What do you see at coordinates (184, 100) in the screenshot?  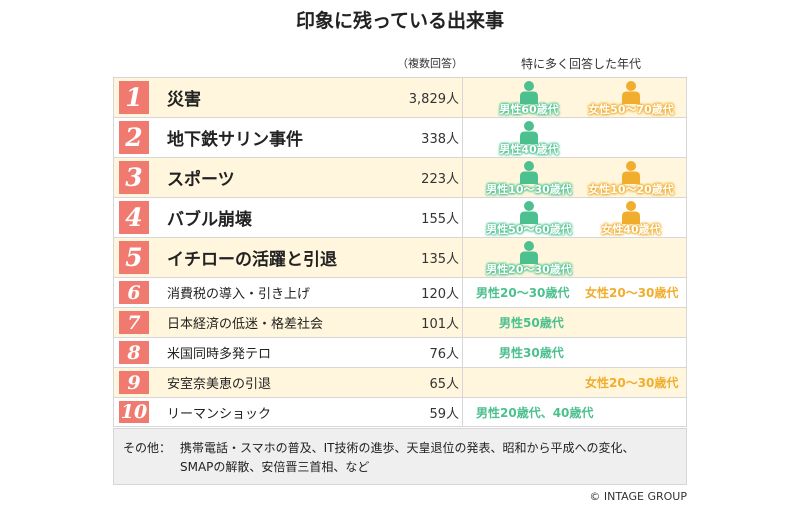 I see `event-name: 災害` at bounding box center [184, 100].